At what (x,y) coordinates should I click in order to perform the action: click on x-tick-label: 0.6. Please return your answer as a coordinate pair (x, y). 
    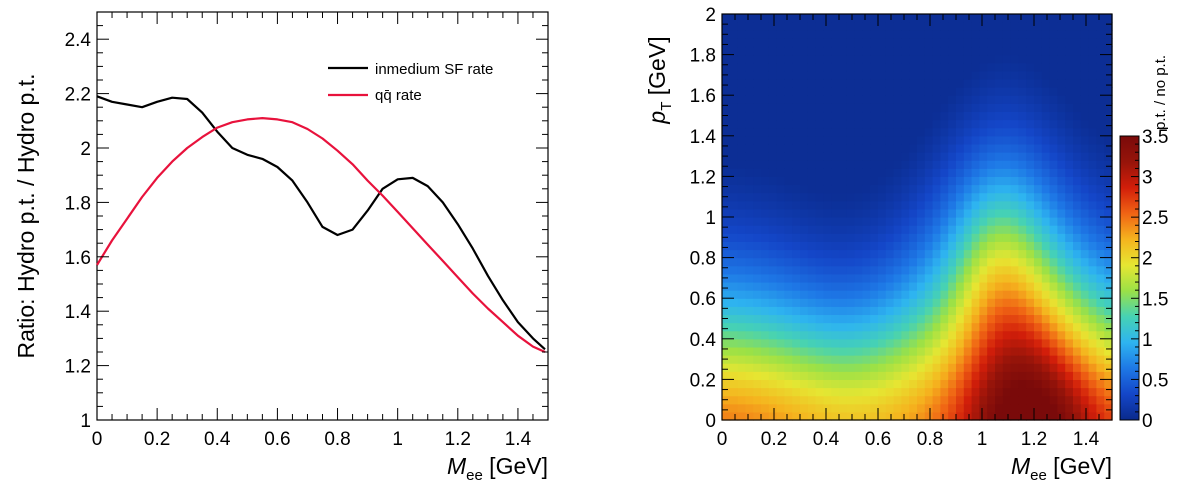
    Looking at the image, I should click on (277, 439).